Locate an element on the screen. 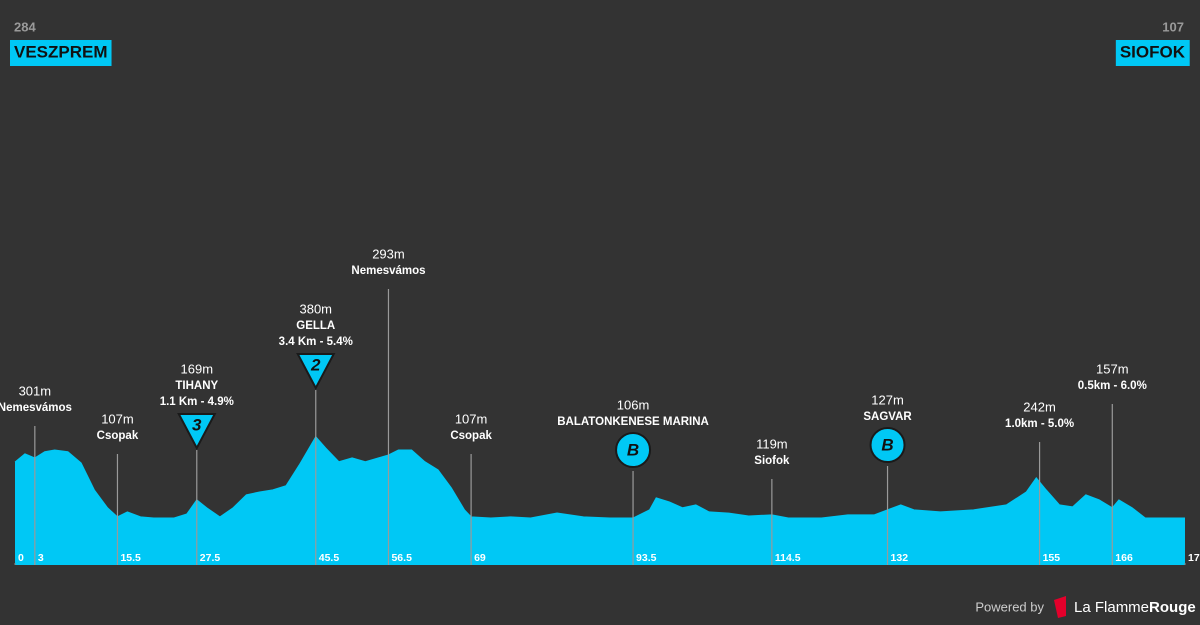 Image resolution: width=1200 pixels, height=625 pixels. waypoint-place: SAGVAR is located at coordinates (887, 417).